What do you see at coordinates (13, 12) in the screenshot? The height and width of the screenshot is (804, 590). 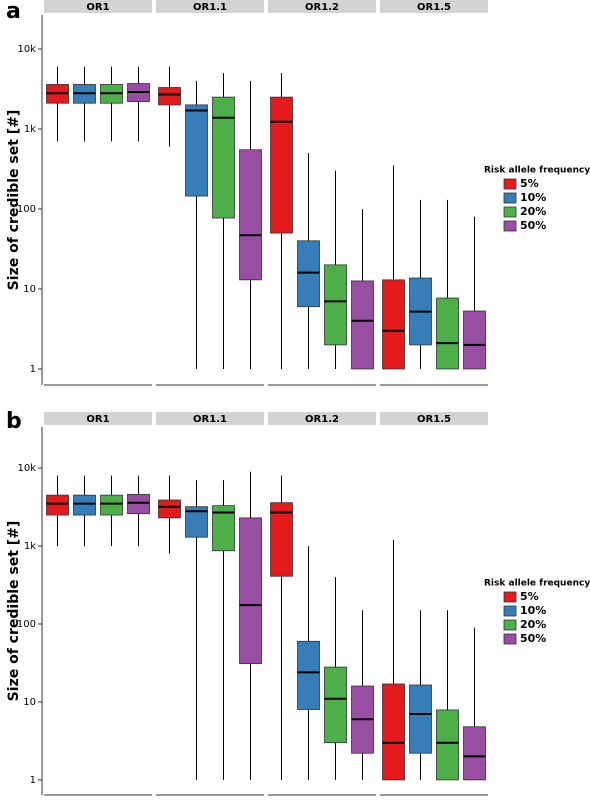 I see `panel-label: a` at bounding box center [13, 12].